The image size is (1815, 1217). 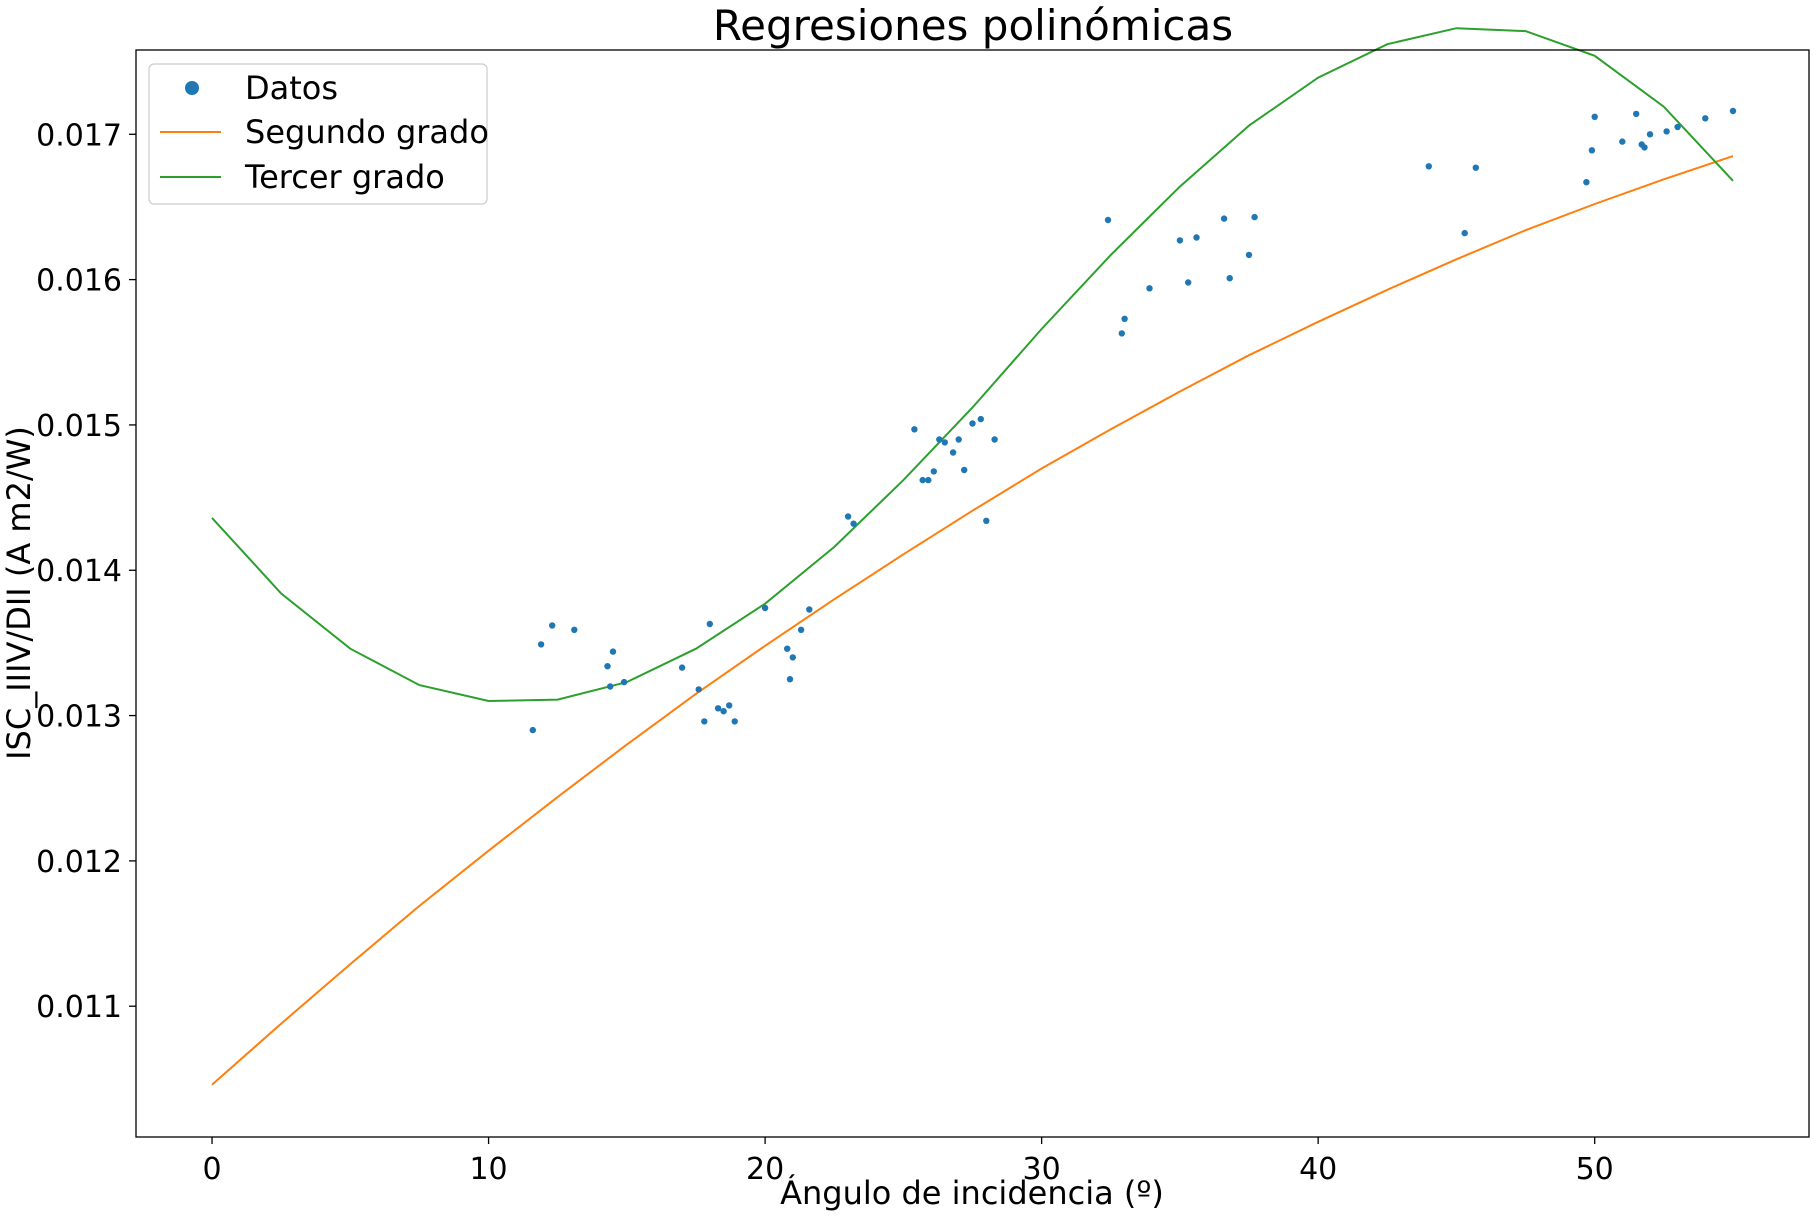 What do you see at coordinates (79, 135) in the screenshot?
I see `y-tick-label: 0.017` at bounding box center [79, 135].